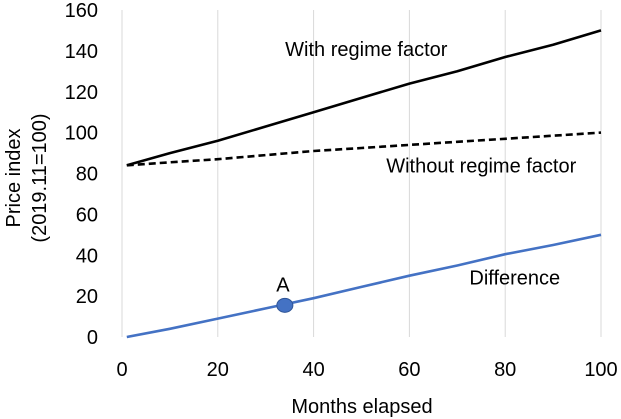  I want to click on series-label-1: Without regime factor, so click(481, 166).